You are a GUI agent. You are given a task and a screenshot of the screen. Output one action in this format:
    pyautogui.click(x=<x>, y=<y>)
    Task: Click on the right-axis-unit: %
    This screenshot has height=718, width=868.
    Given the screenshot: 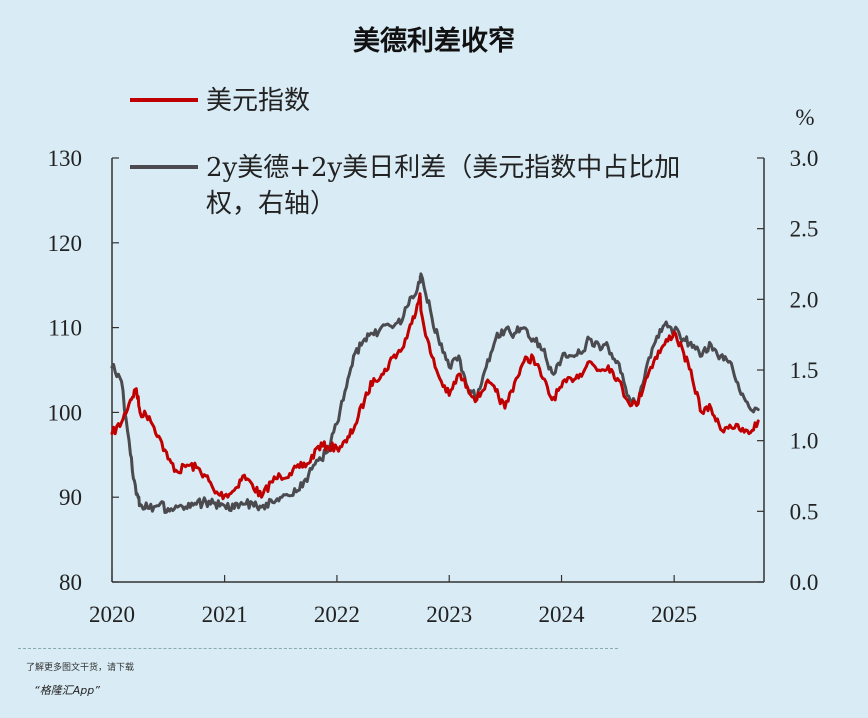 What is the action you would take?
    pyautogui.click(x=804, y=117)
    